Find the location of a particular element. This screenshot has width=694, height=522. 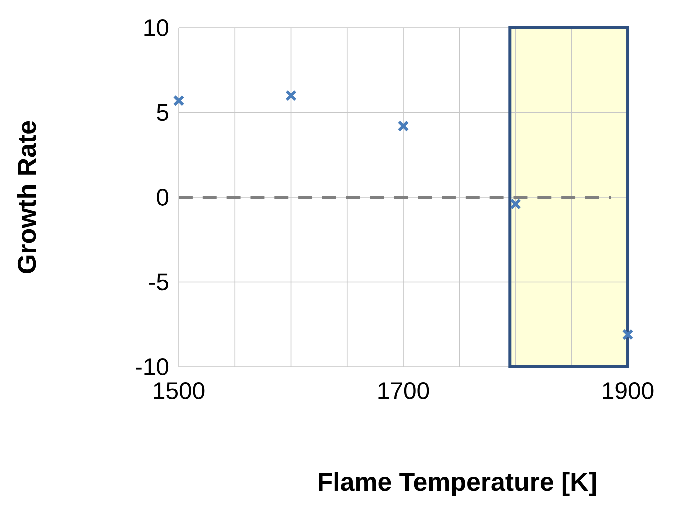

x-tick-label: 1700 is located at coordinates (404, 391).